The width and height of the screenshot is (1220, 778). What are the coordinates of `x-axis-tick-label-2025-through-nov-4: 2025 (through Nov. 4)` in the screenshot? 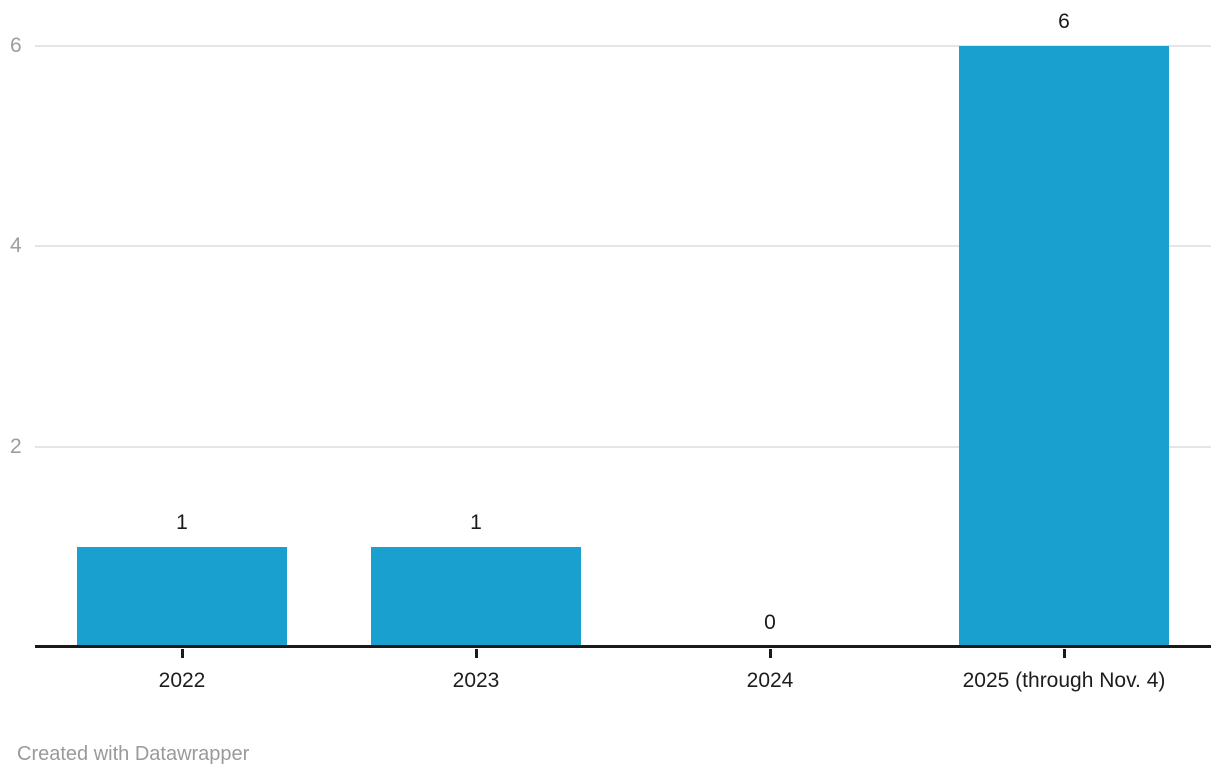 It's located at (1064, 680).